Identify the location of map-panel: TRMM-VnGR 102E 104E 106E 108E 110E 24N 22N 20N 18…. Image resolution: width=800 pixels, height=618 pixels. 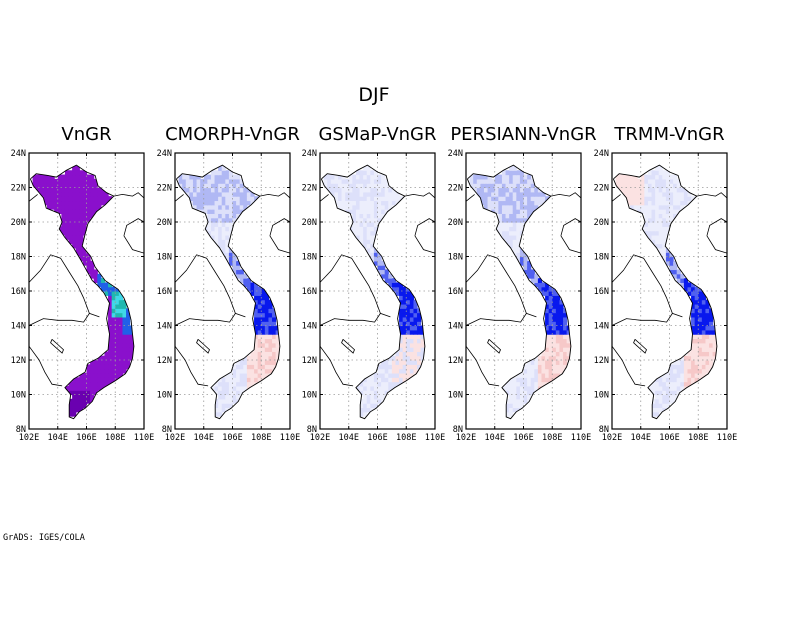
(669, 288).